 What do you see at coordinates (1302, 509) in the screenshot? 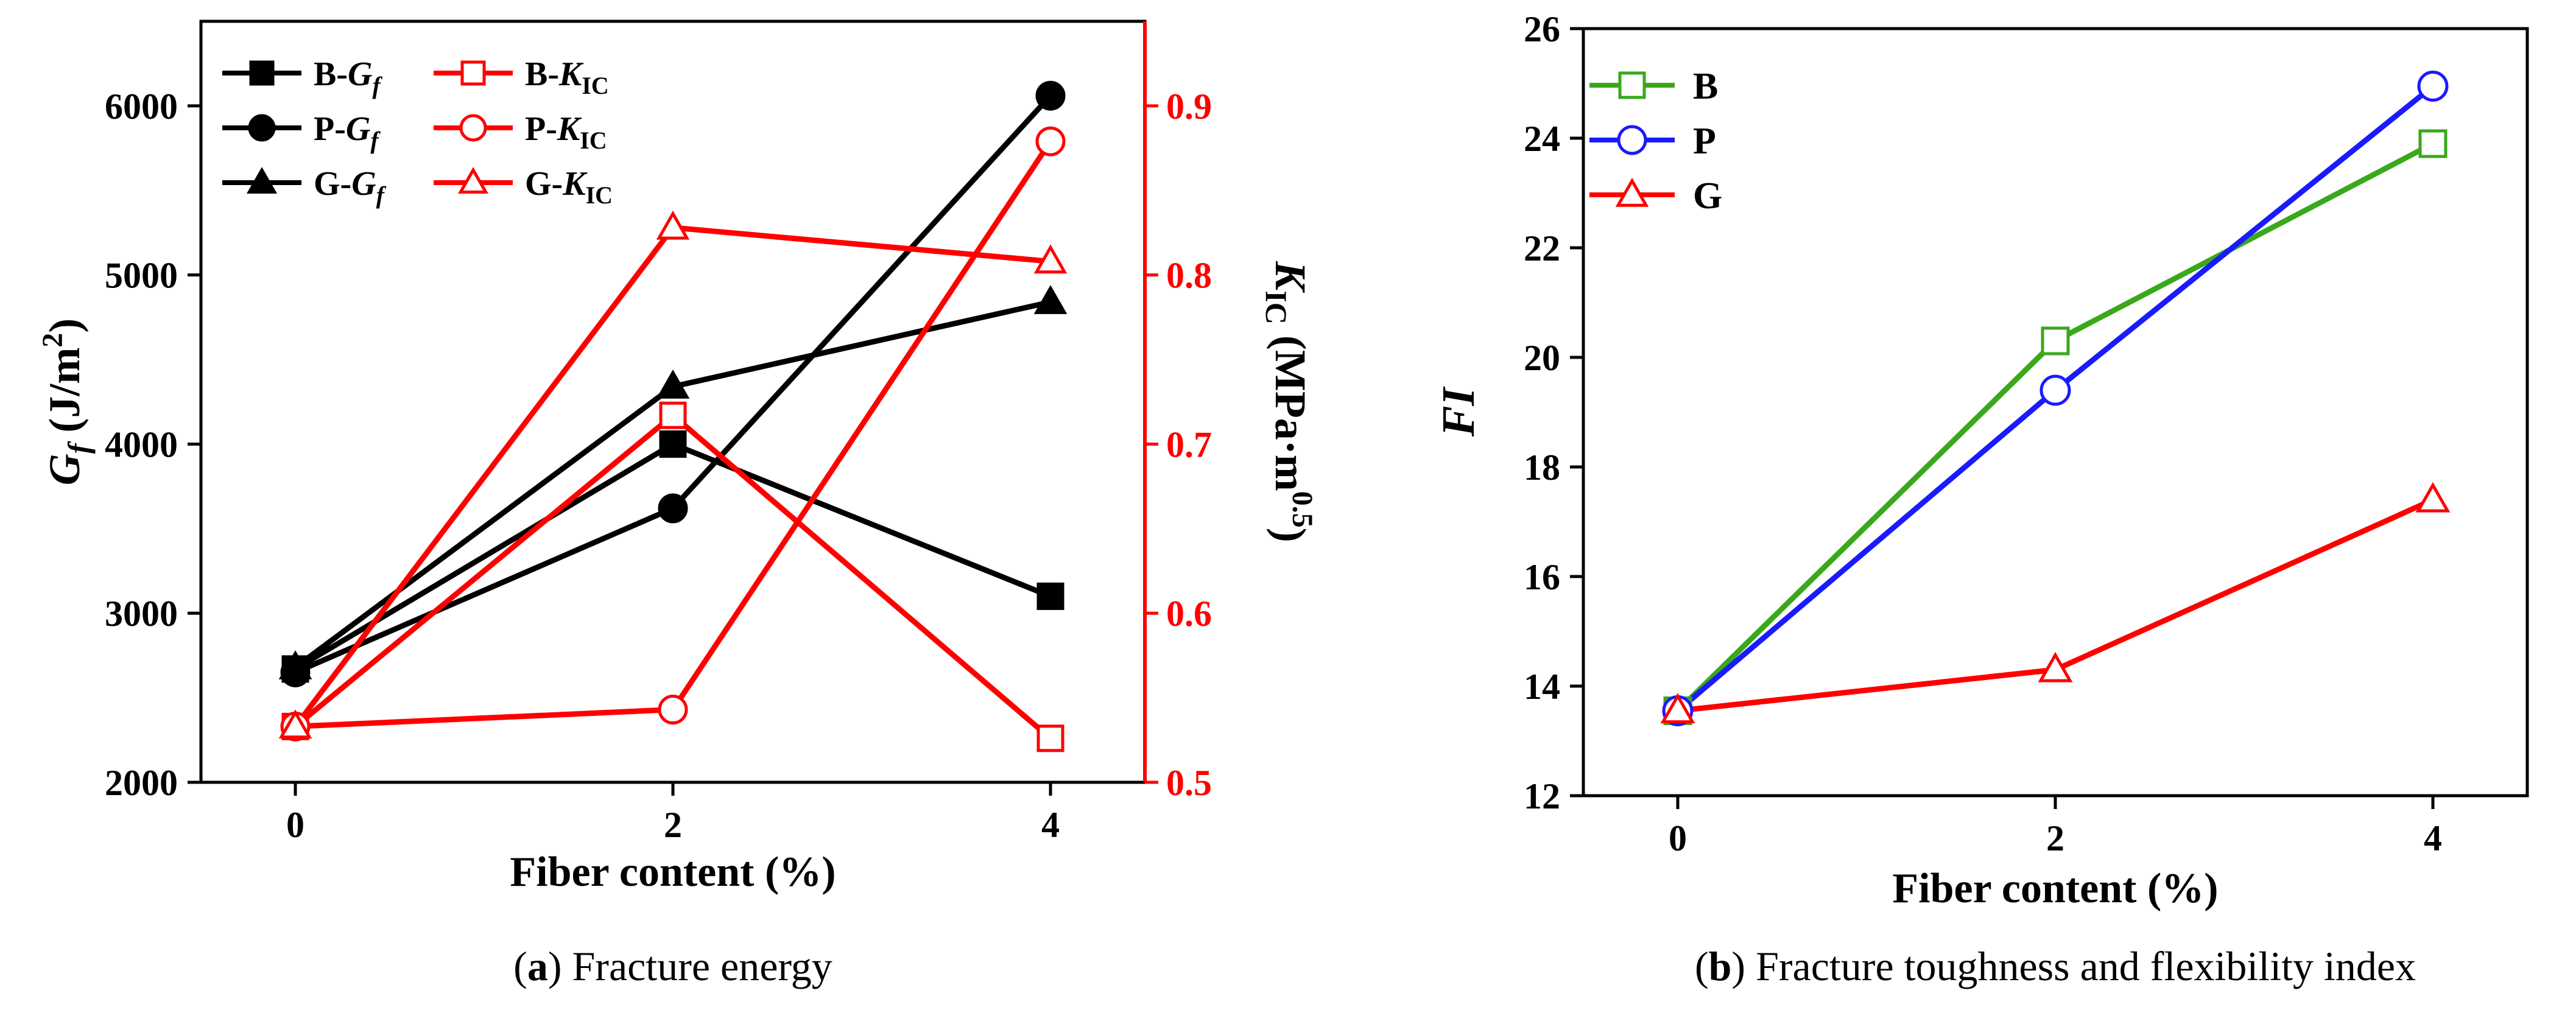
I see `y-right-sup: 0.5` at bounding box center [1302, 509].